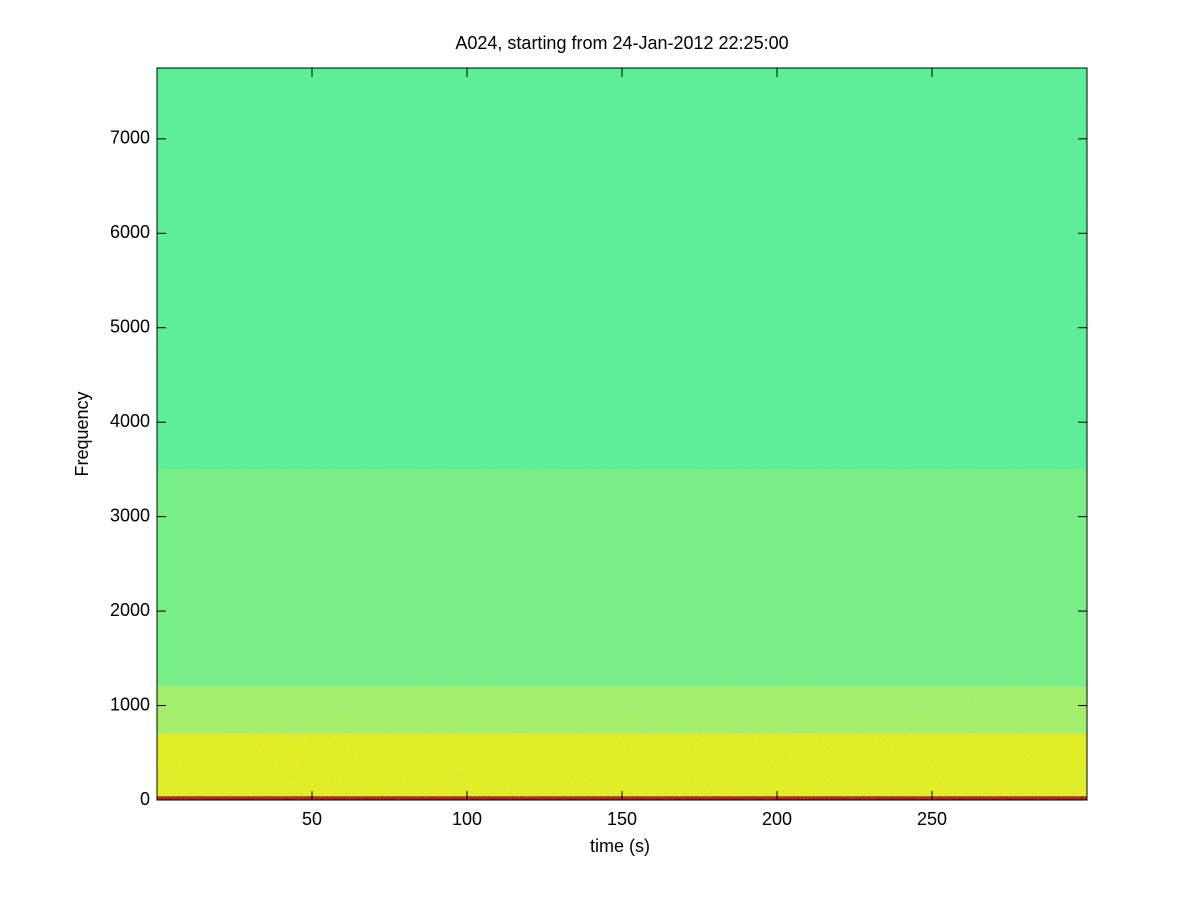  I want to click on y-axis-label: Frequency, so click(82, 433).